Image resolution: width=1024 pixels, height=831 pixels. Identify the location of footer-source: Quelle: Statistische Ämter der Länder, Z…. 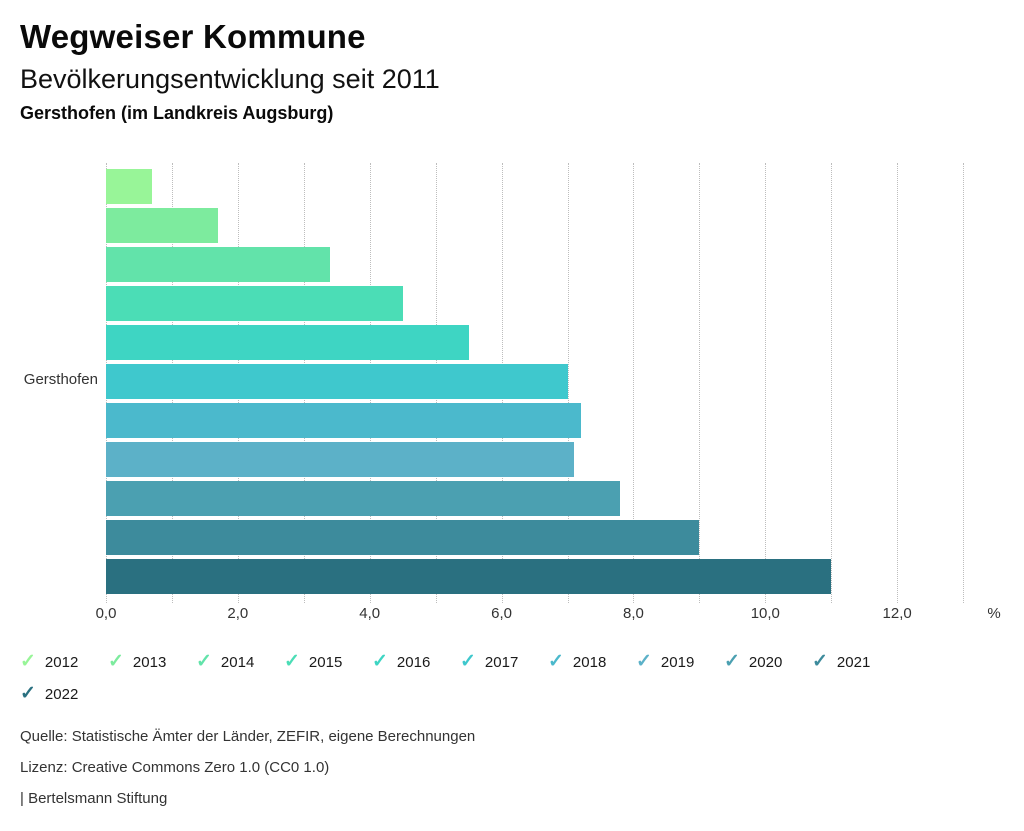
(248, 736).